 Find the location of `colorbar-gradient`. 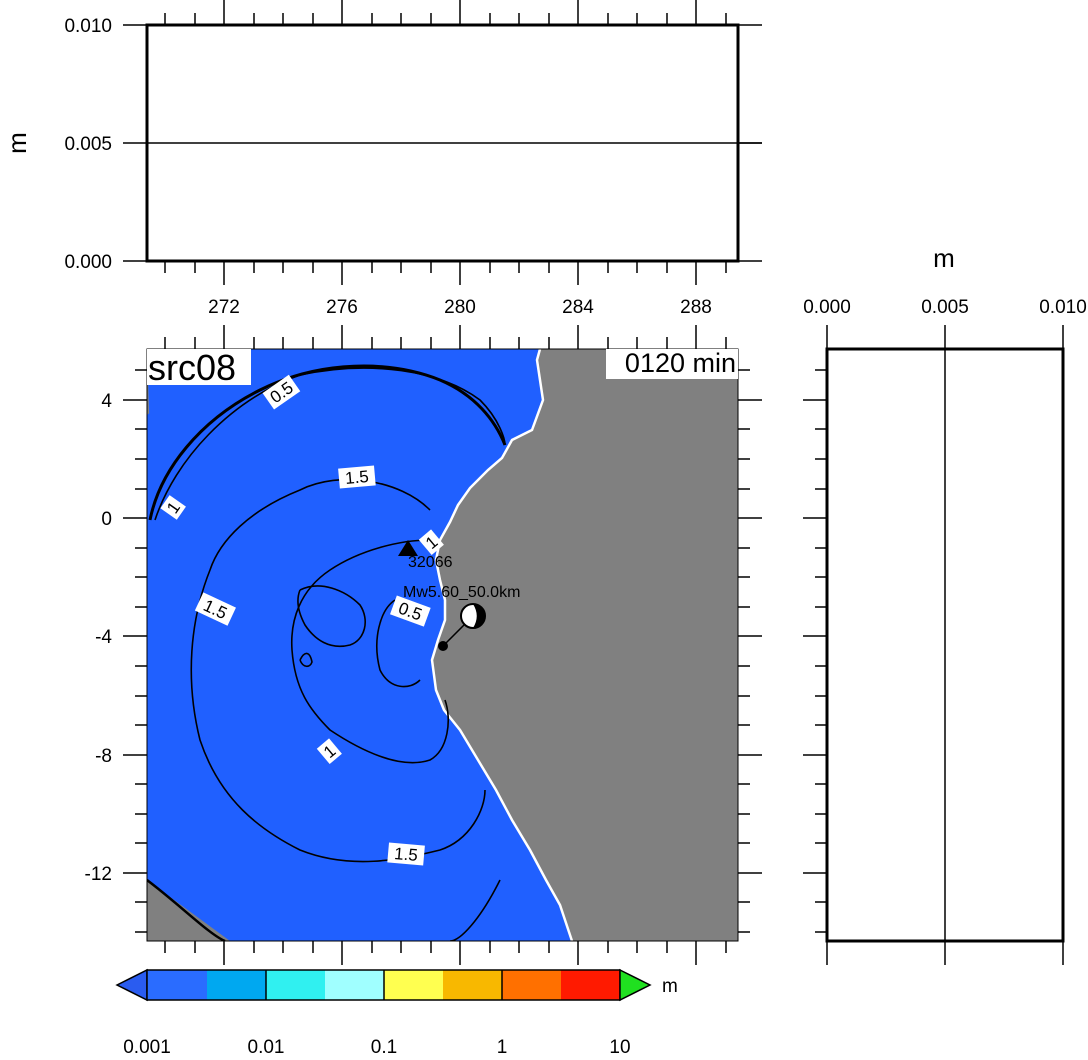

colorbar-gradient is located at coordinates (383, 985).